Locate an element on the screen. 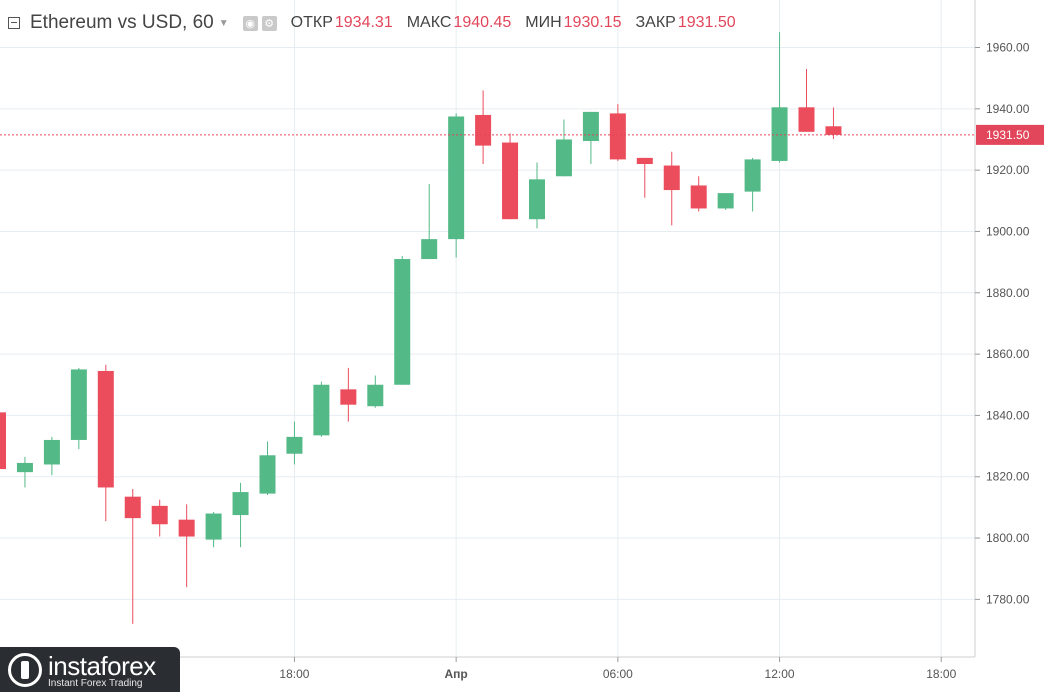  collapse-legend-button is located at coordinates (14, 23).